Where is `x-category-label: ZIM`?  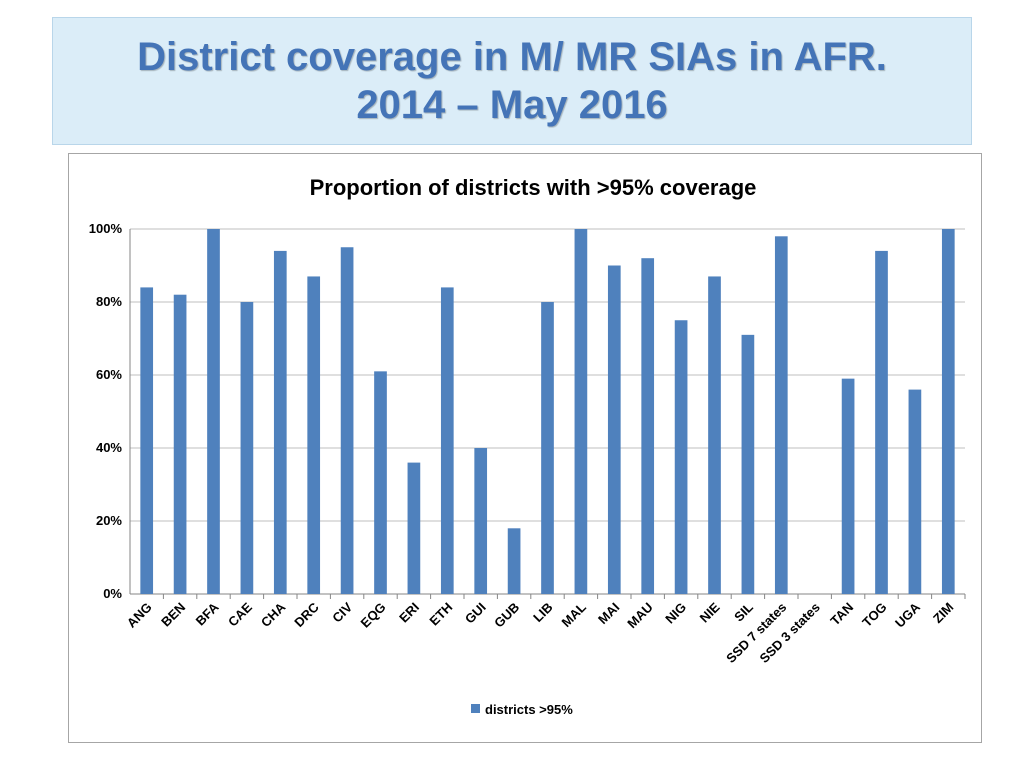
x-category-label: ZIM is located at coordinates (943, 613).